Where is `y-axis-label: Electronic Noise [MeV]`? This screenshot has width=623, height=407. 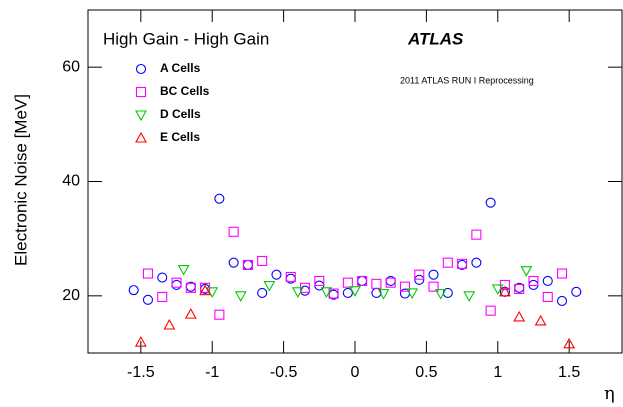
y-axis-label: Electronic Noise [MeV] is located at coordinates (20, 180).